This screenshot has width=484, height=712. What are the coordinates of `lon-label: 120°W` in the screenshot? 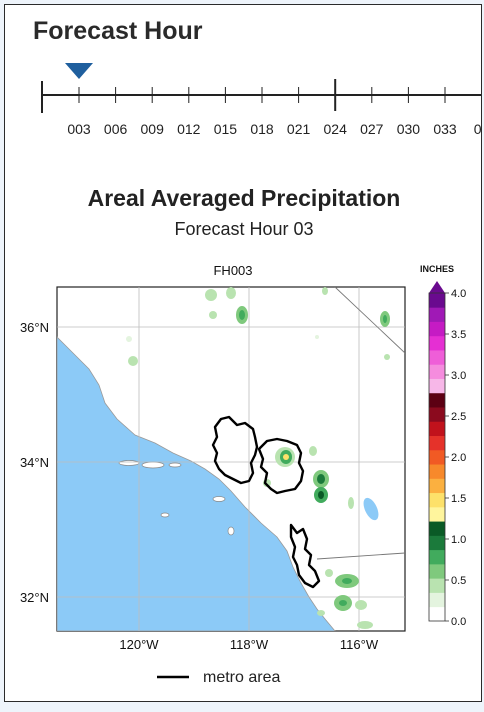 It's located at (139, 644).